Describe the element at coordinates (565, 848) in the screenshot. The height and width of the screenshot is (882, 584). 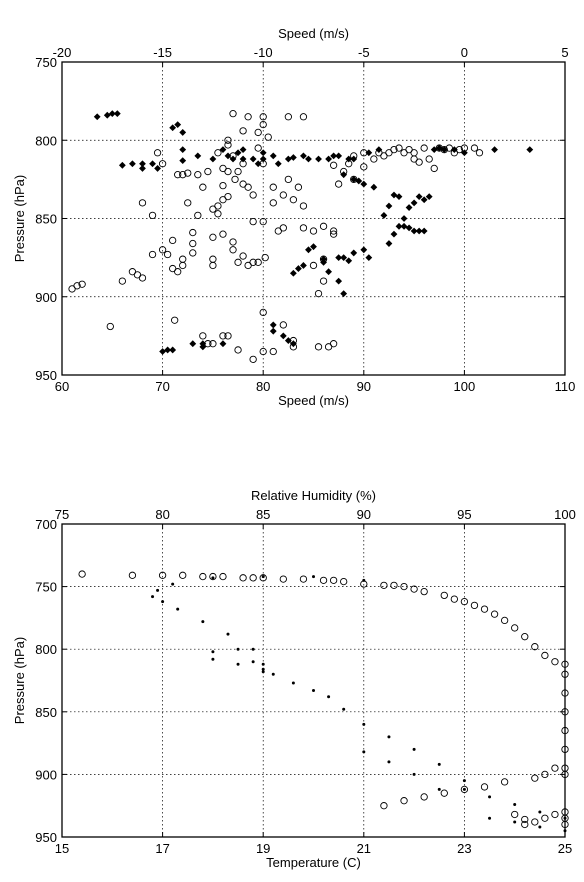
I see `bottom-x-tick-label: 25` at that location.